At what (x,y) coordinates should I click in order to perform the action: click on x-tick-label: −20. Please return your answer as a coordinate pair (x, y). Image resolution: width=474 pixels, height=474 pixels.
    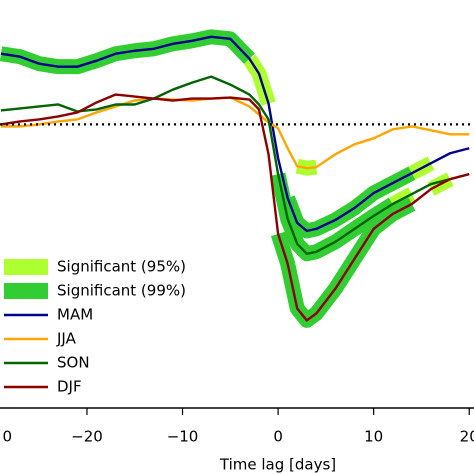
    Looking at the image, I should click on (87, 437).